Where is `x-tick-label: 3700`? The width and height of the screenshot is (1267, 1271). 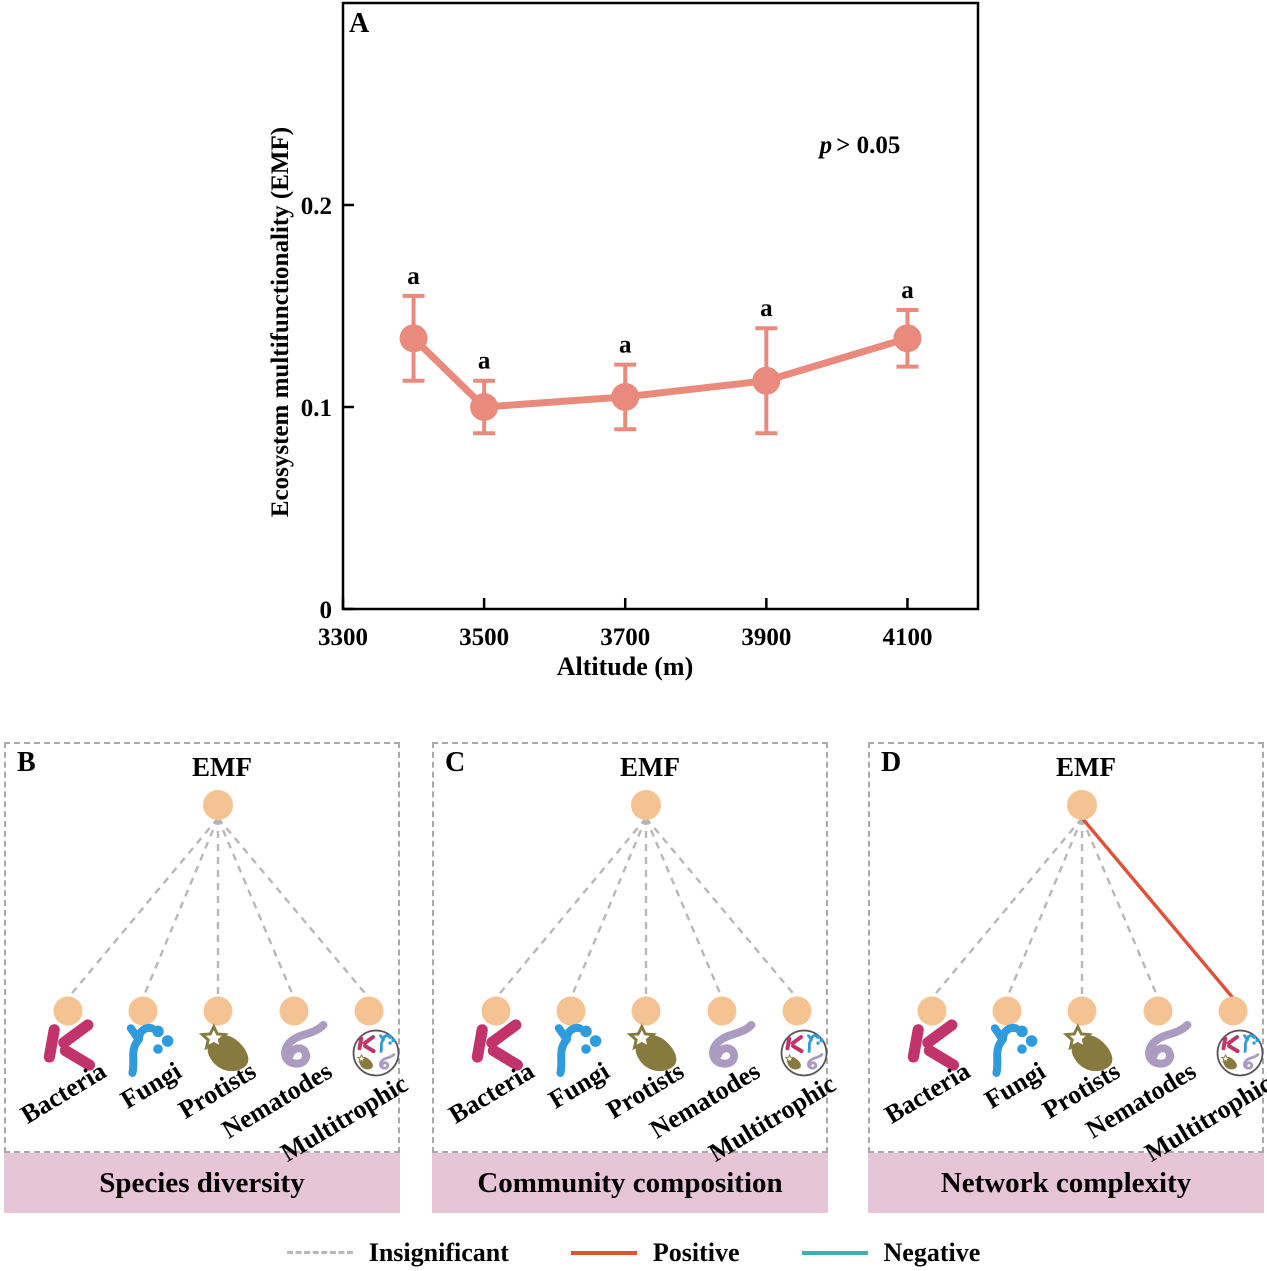 x-tick-label: 3700 is located at coordinates (625, 637).